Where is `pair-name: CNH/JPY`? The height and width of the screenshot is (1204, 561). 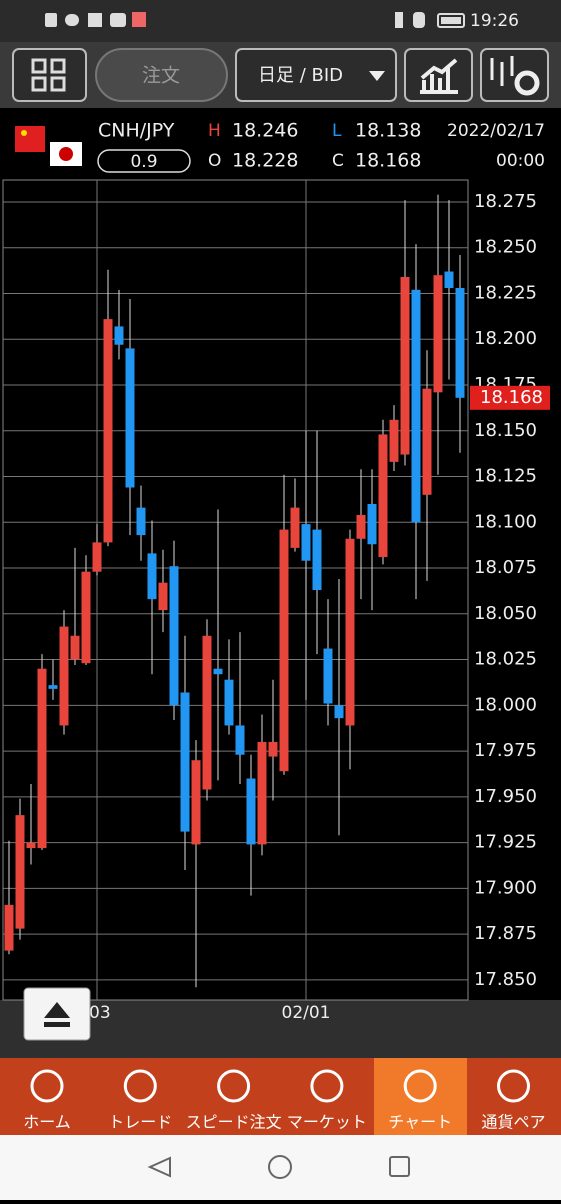 pair-name: CNH/JPY is located at coordinates (136, 131).